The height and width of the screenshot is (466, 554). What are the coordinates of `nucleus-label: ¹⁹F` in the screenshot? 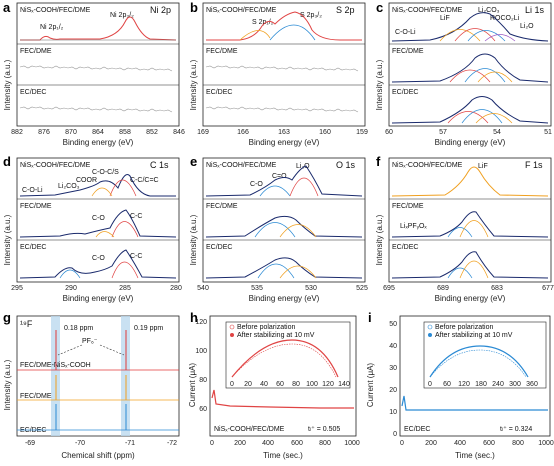 It's located at (26, 324).